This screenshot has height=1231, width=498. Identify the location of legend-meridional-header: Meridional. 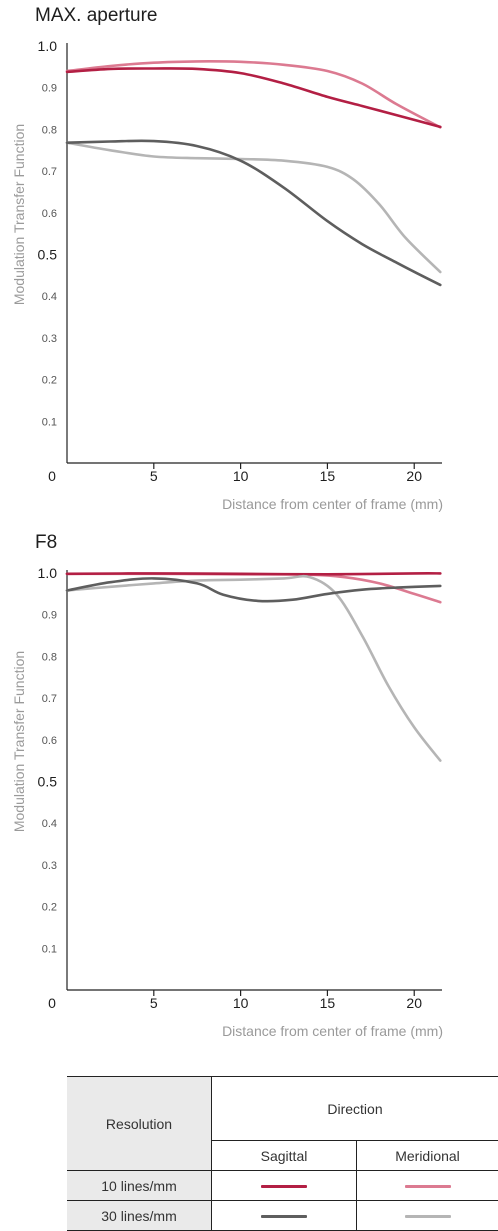
(427, 1156).